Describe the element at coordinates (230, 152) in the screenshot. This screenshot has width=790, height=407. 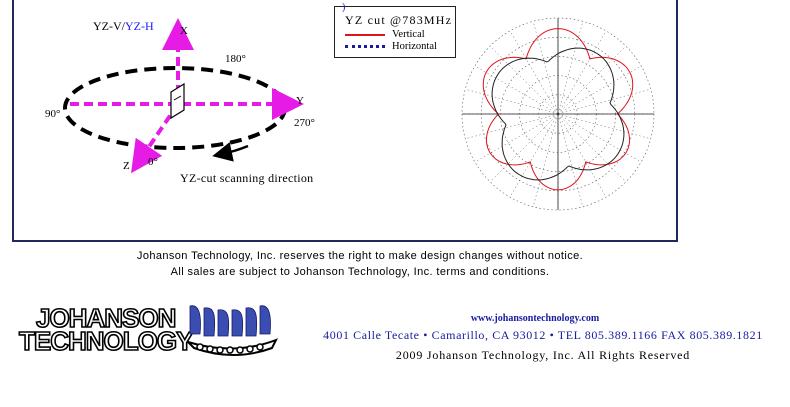
I see `scan-direction-arrow` at that location.